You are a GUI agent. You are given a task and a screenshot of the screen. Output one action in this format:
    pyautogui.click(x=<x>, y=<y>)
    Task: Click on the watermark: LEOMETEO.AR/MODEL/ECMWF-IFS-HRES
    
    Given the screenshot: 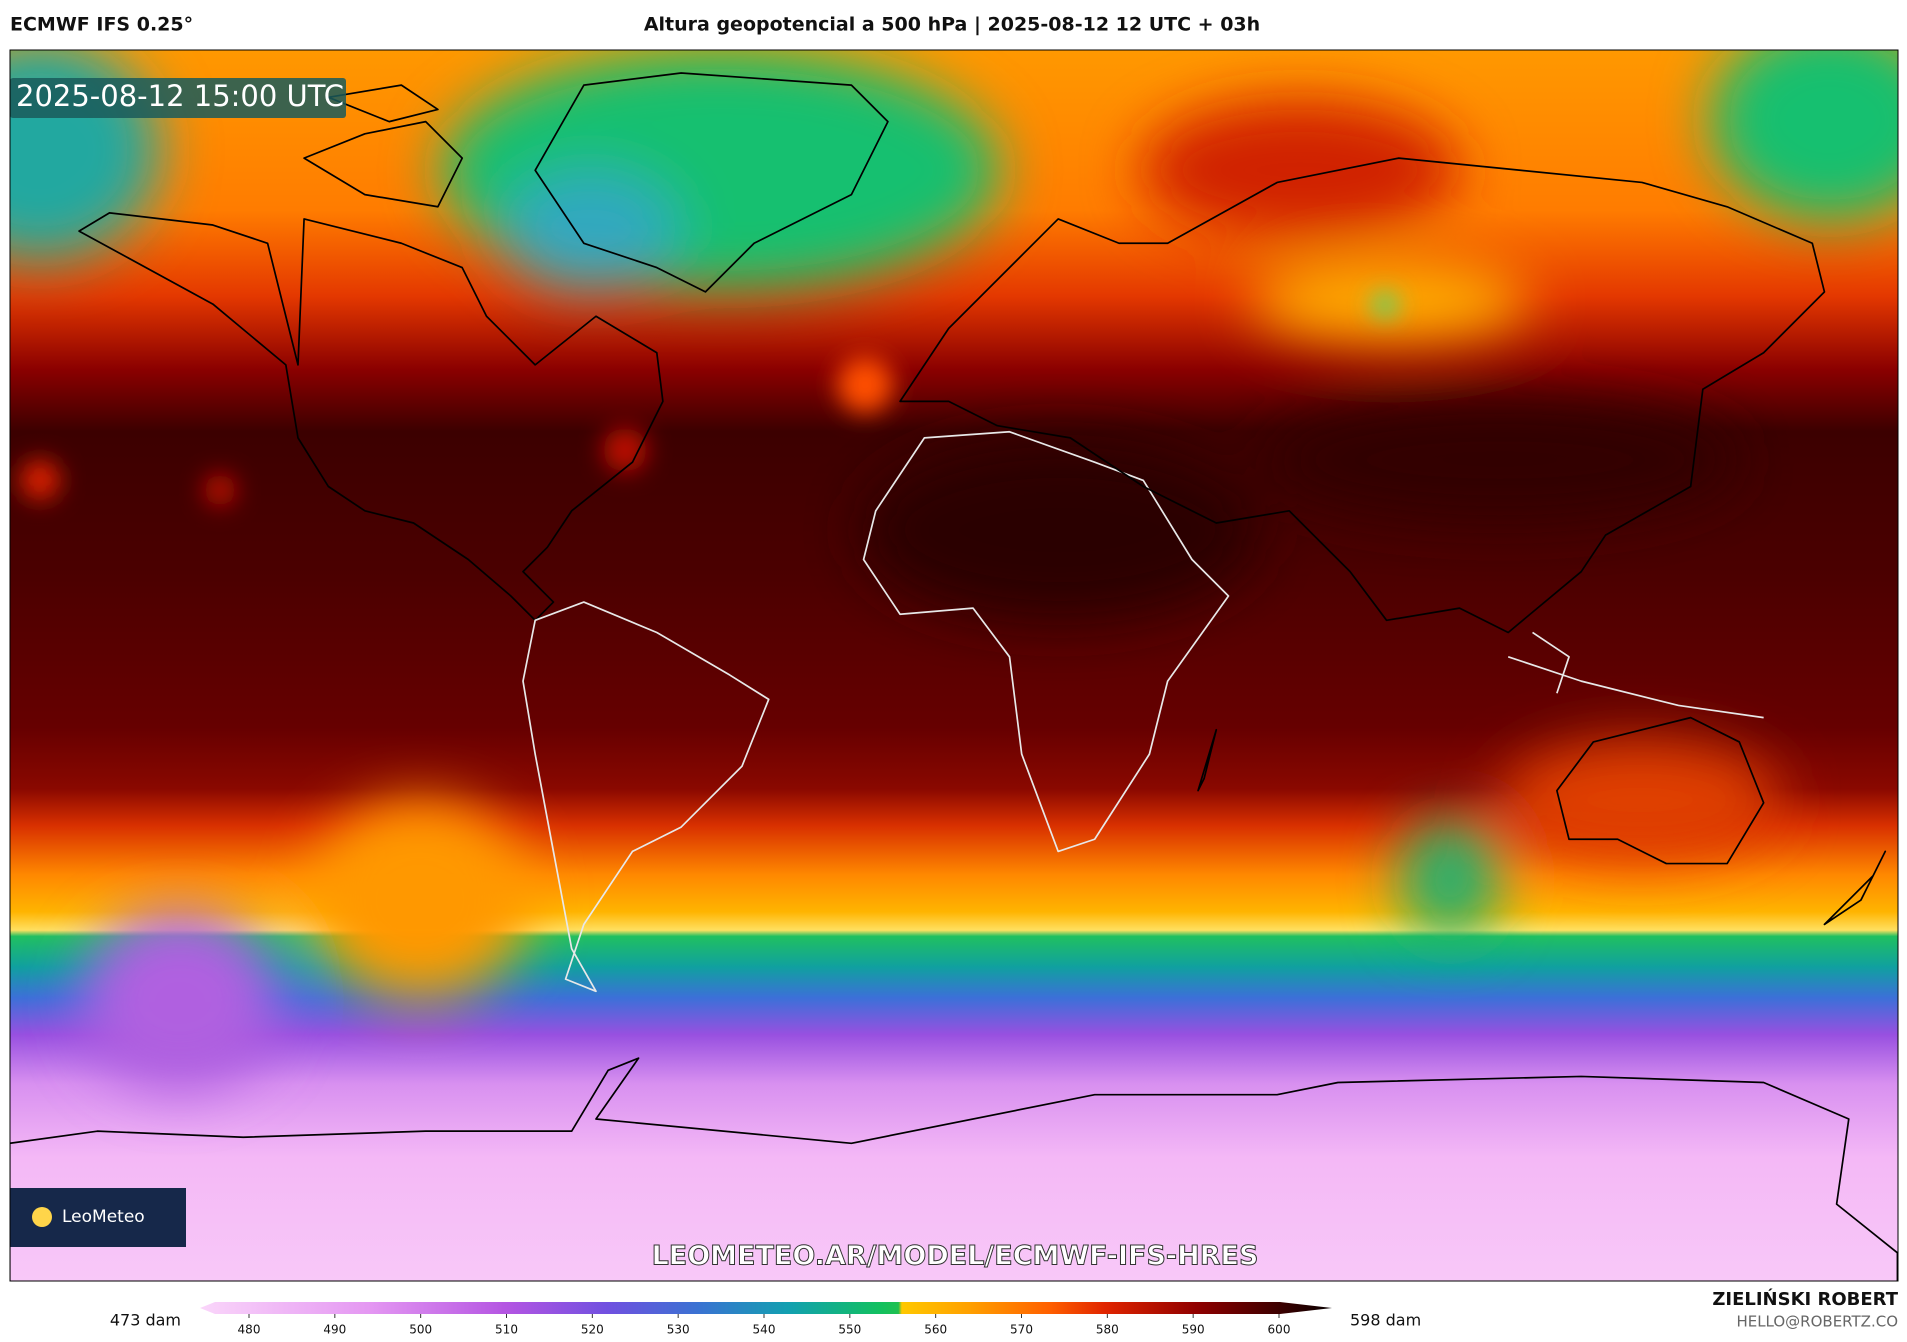 What is the action you would take?
    pyautogui.click(x=955, y=1256)
    